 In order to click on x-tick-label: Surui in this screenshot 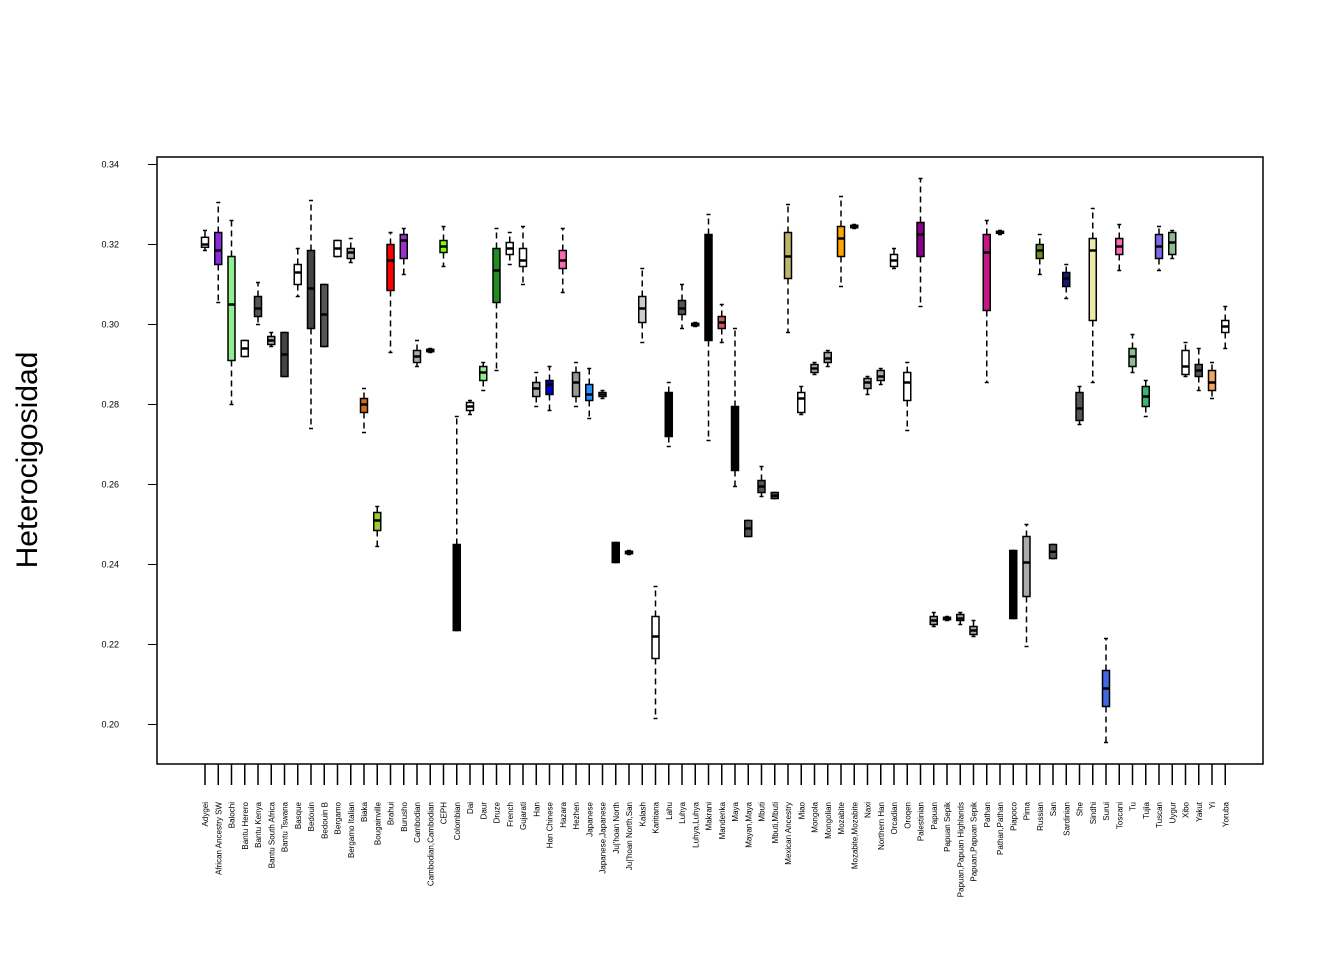, I will do `click(1106, 811)`.